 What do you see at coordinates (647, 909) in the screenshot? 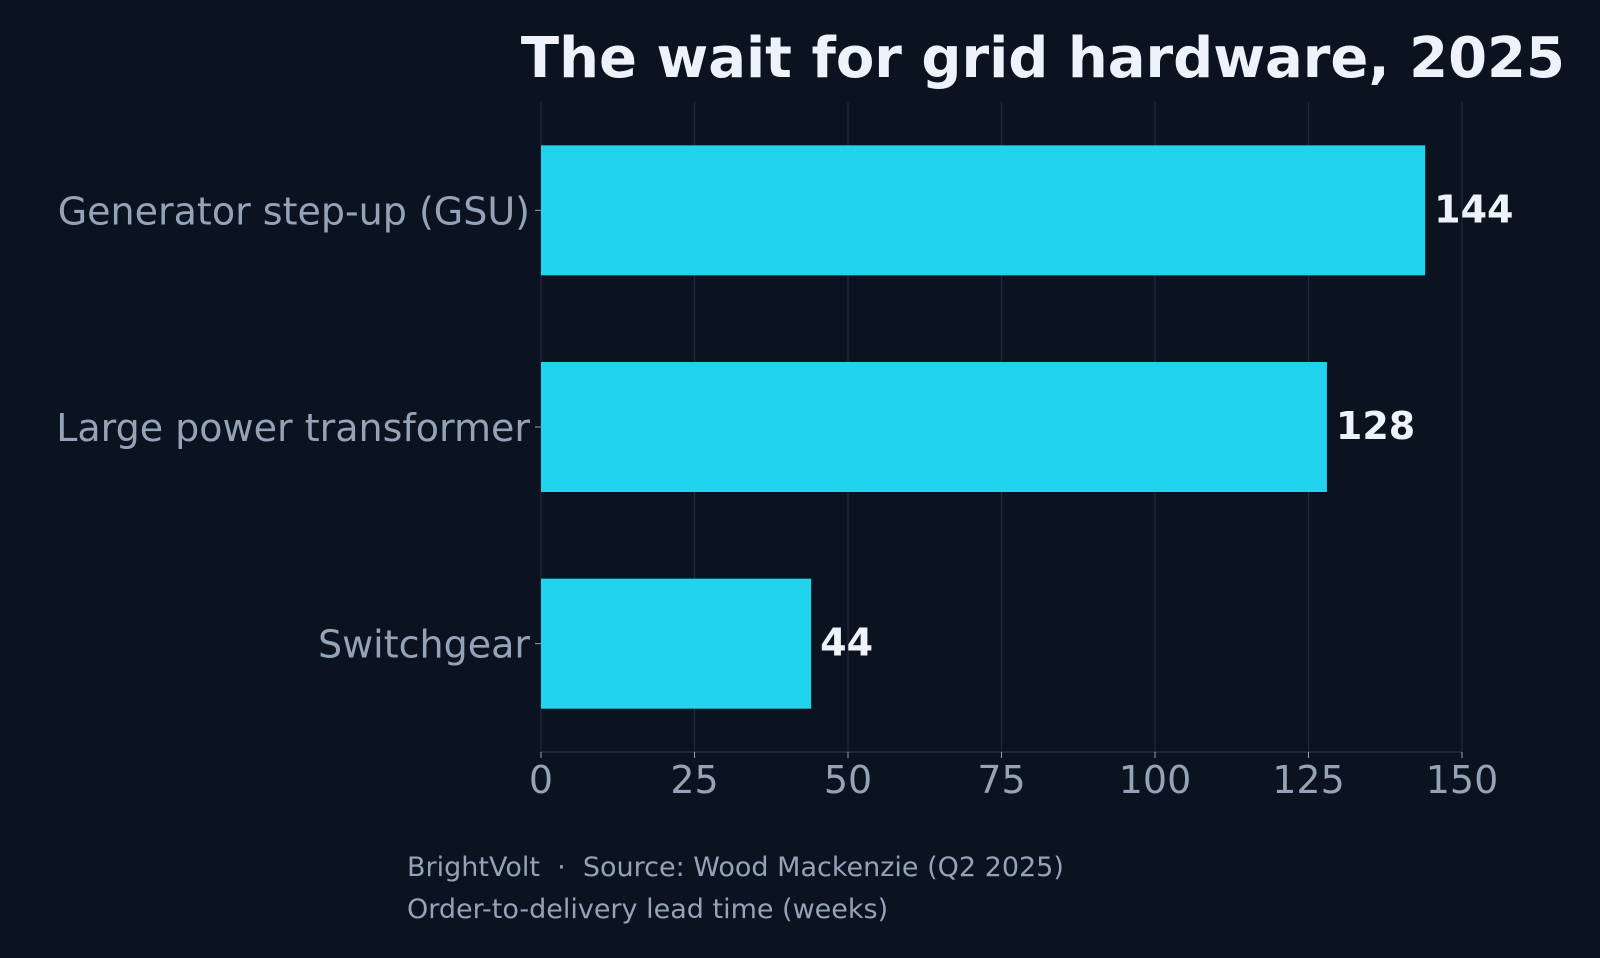
I see `chart-note: Order-to-delivery lead time (weeks)` at bounding box center [647, 909].